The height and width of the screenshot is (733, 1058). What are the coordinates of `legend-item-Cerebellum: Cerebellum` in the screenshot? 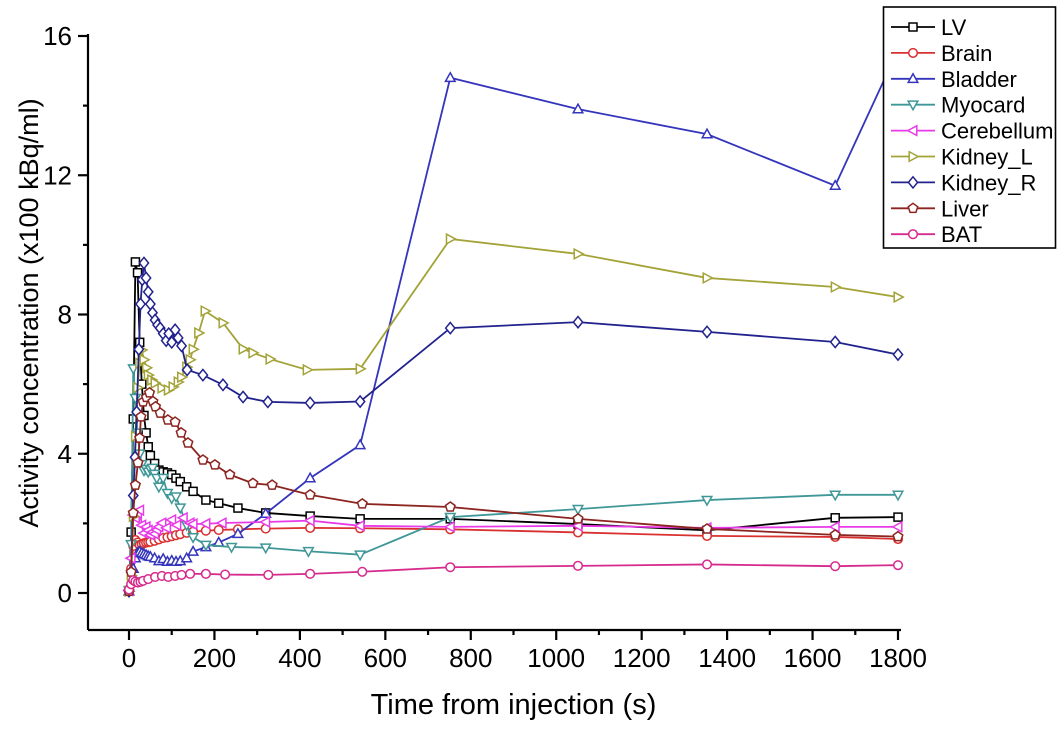 It's located at (972, 131).